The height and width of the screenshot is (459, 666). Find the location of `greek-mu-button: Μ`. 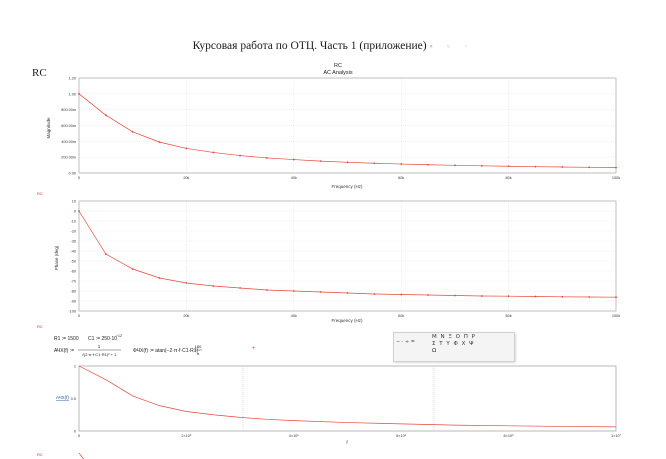

greek-mu-button: Μ is located at coordinates (434, 337).